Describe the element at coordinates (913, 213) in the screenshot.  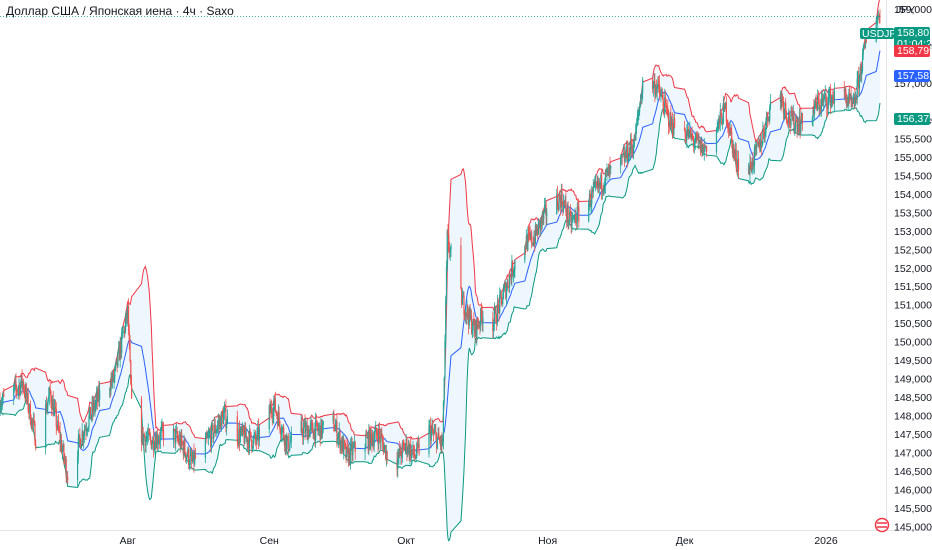
I see `y-tick-label: 153,500` at that location.